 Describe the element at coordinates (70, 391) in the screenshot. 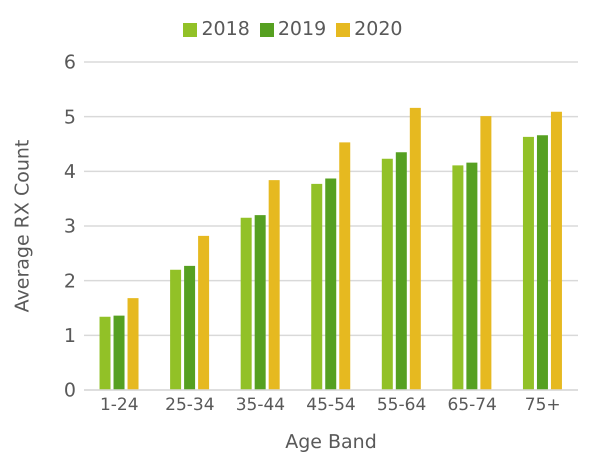

I see `y-tick-label: 0` at that location.